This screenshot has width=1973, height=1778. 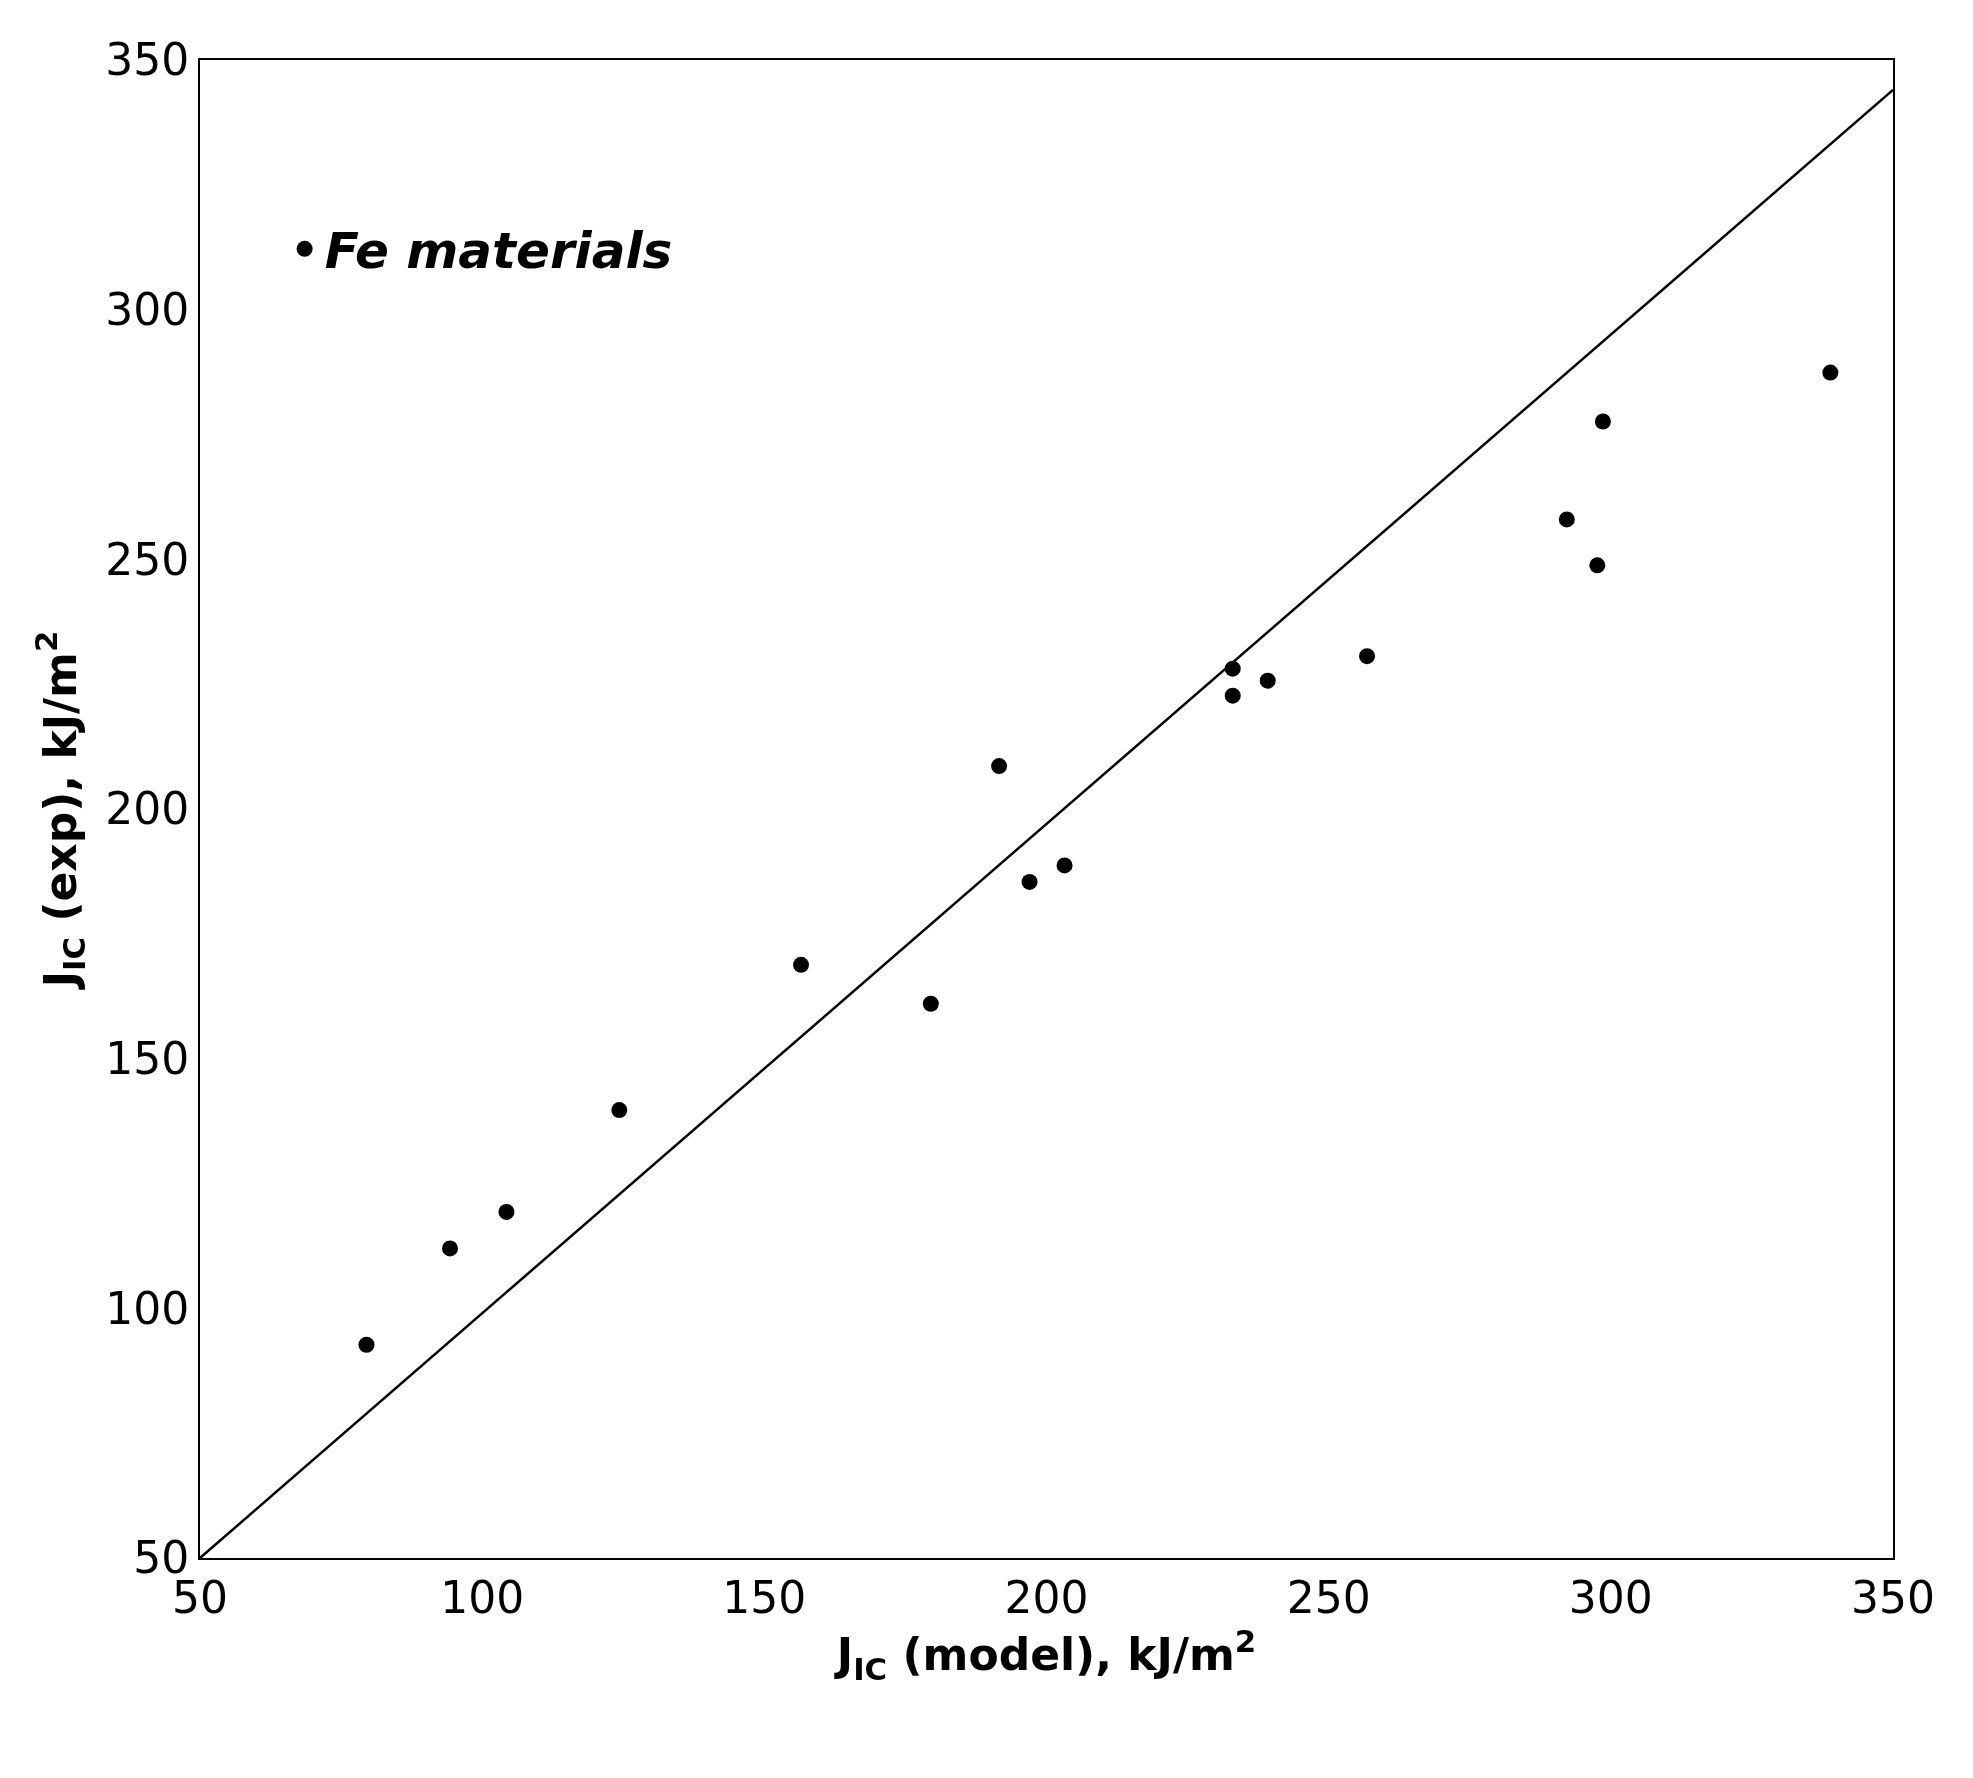 I want to click on x-axis-title: J$_{IC}$ (model), kJ/m$^{2}$, so click(x=1045, y=1654).